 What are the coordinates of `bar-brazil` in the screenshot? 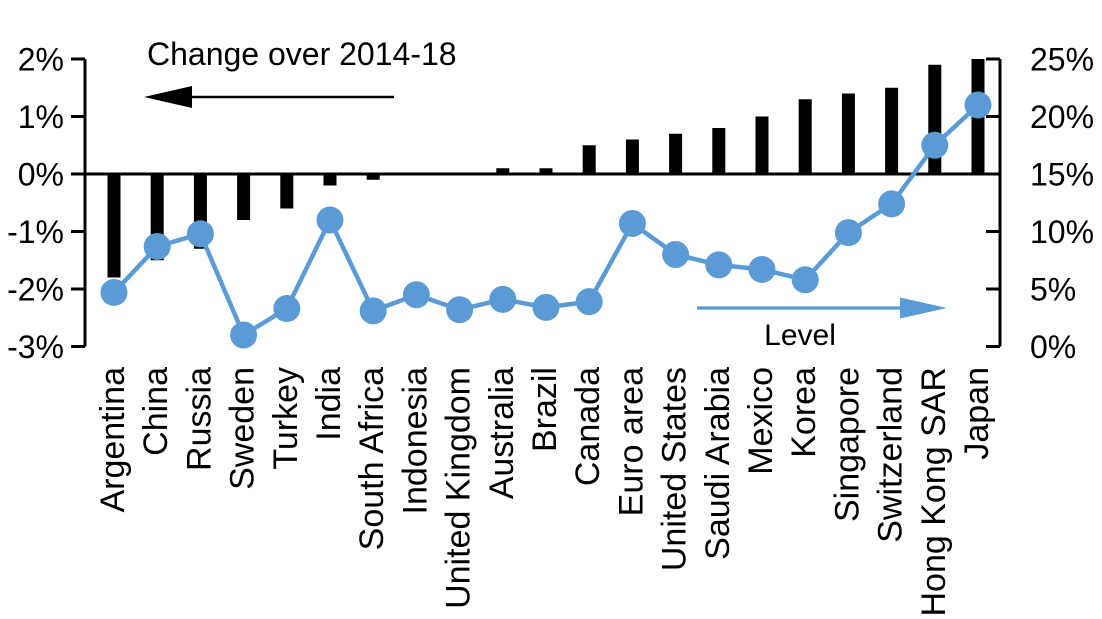 It's located at (546, 171).